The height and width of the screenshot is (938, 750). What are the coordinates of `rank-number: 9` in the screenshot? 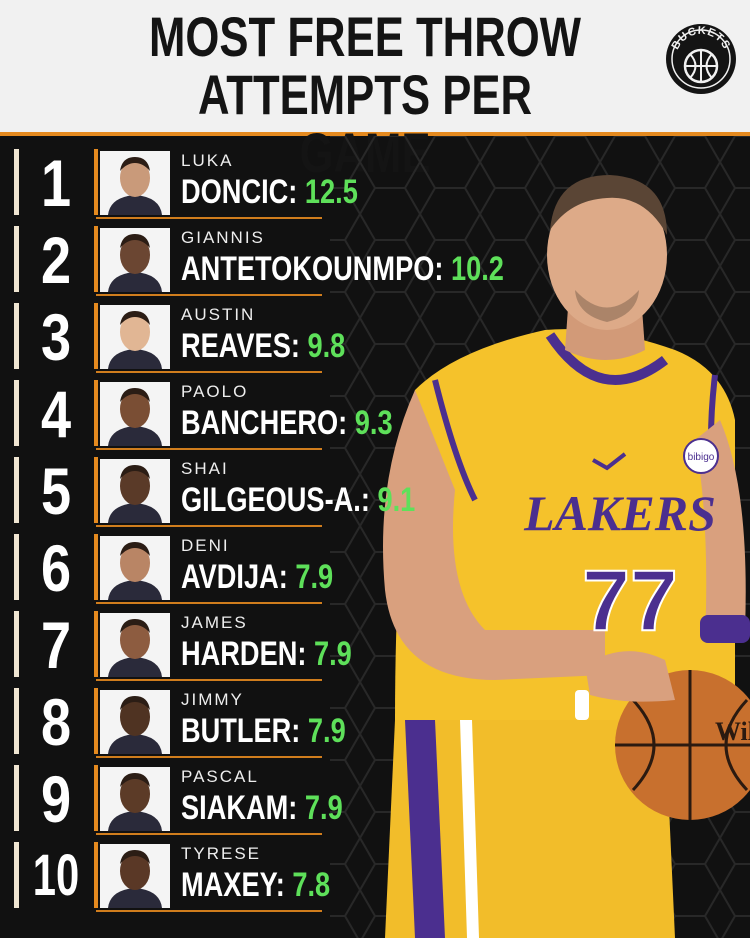 It's located at (56, 799).